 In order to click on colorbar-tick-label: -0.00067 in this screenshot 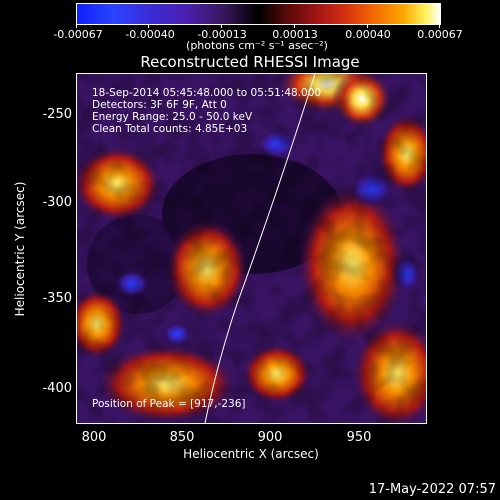, I will do `click(78, 34)`.